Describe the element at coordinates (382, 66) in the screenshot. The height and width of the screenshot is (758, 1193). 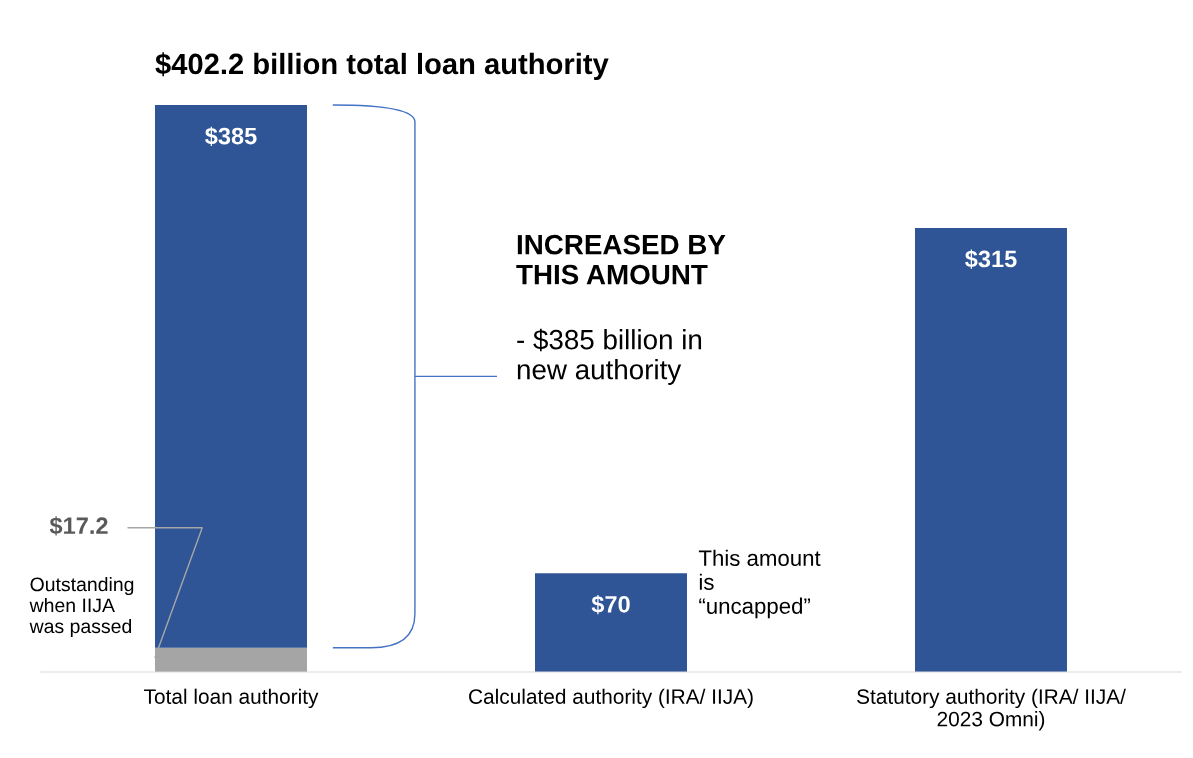
I see `chart-title: $402.2 billion total loan authority` at that location.